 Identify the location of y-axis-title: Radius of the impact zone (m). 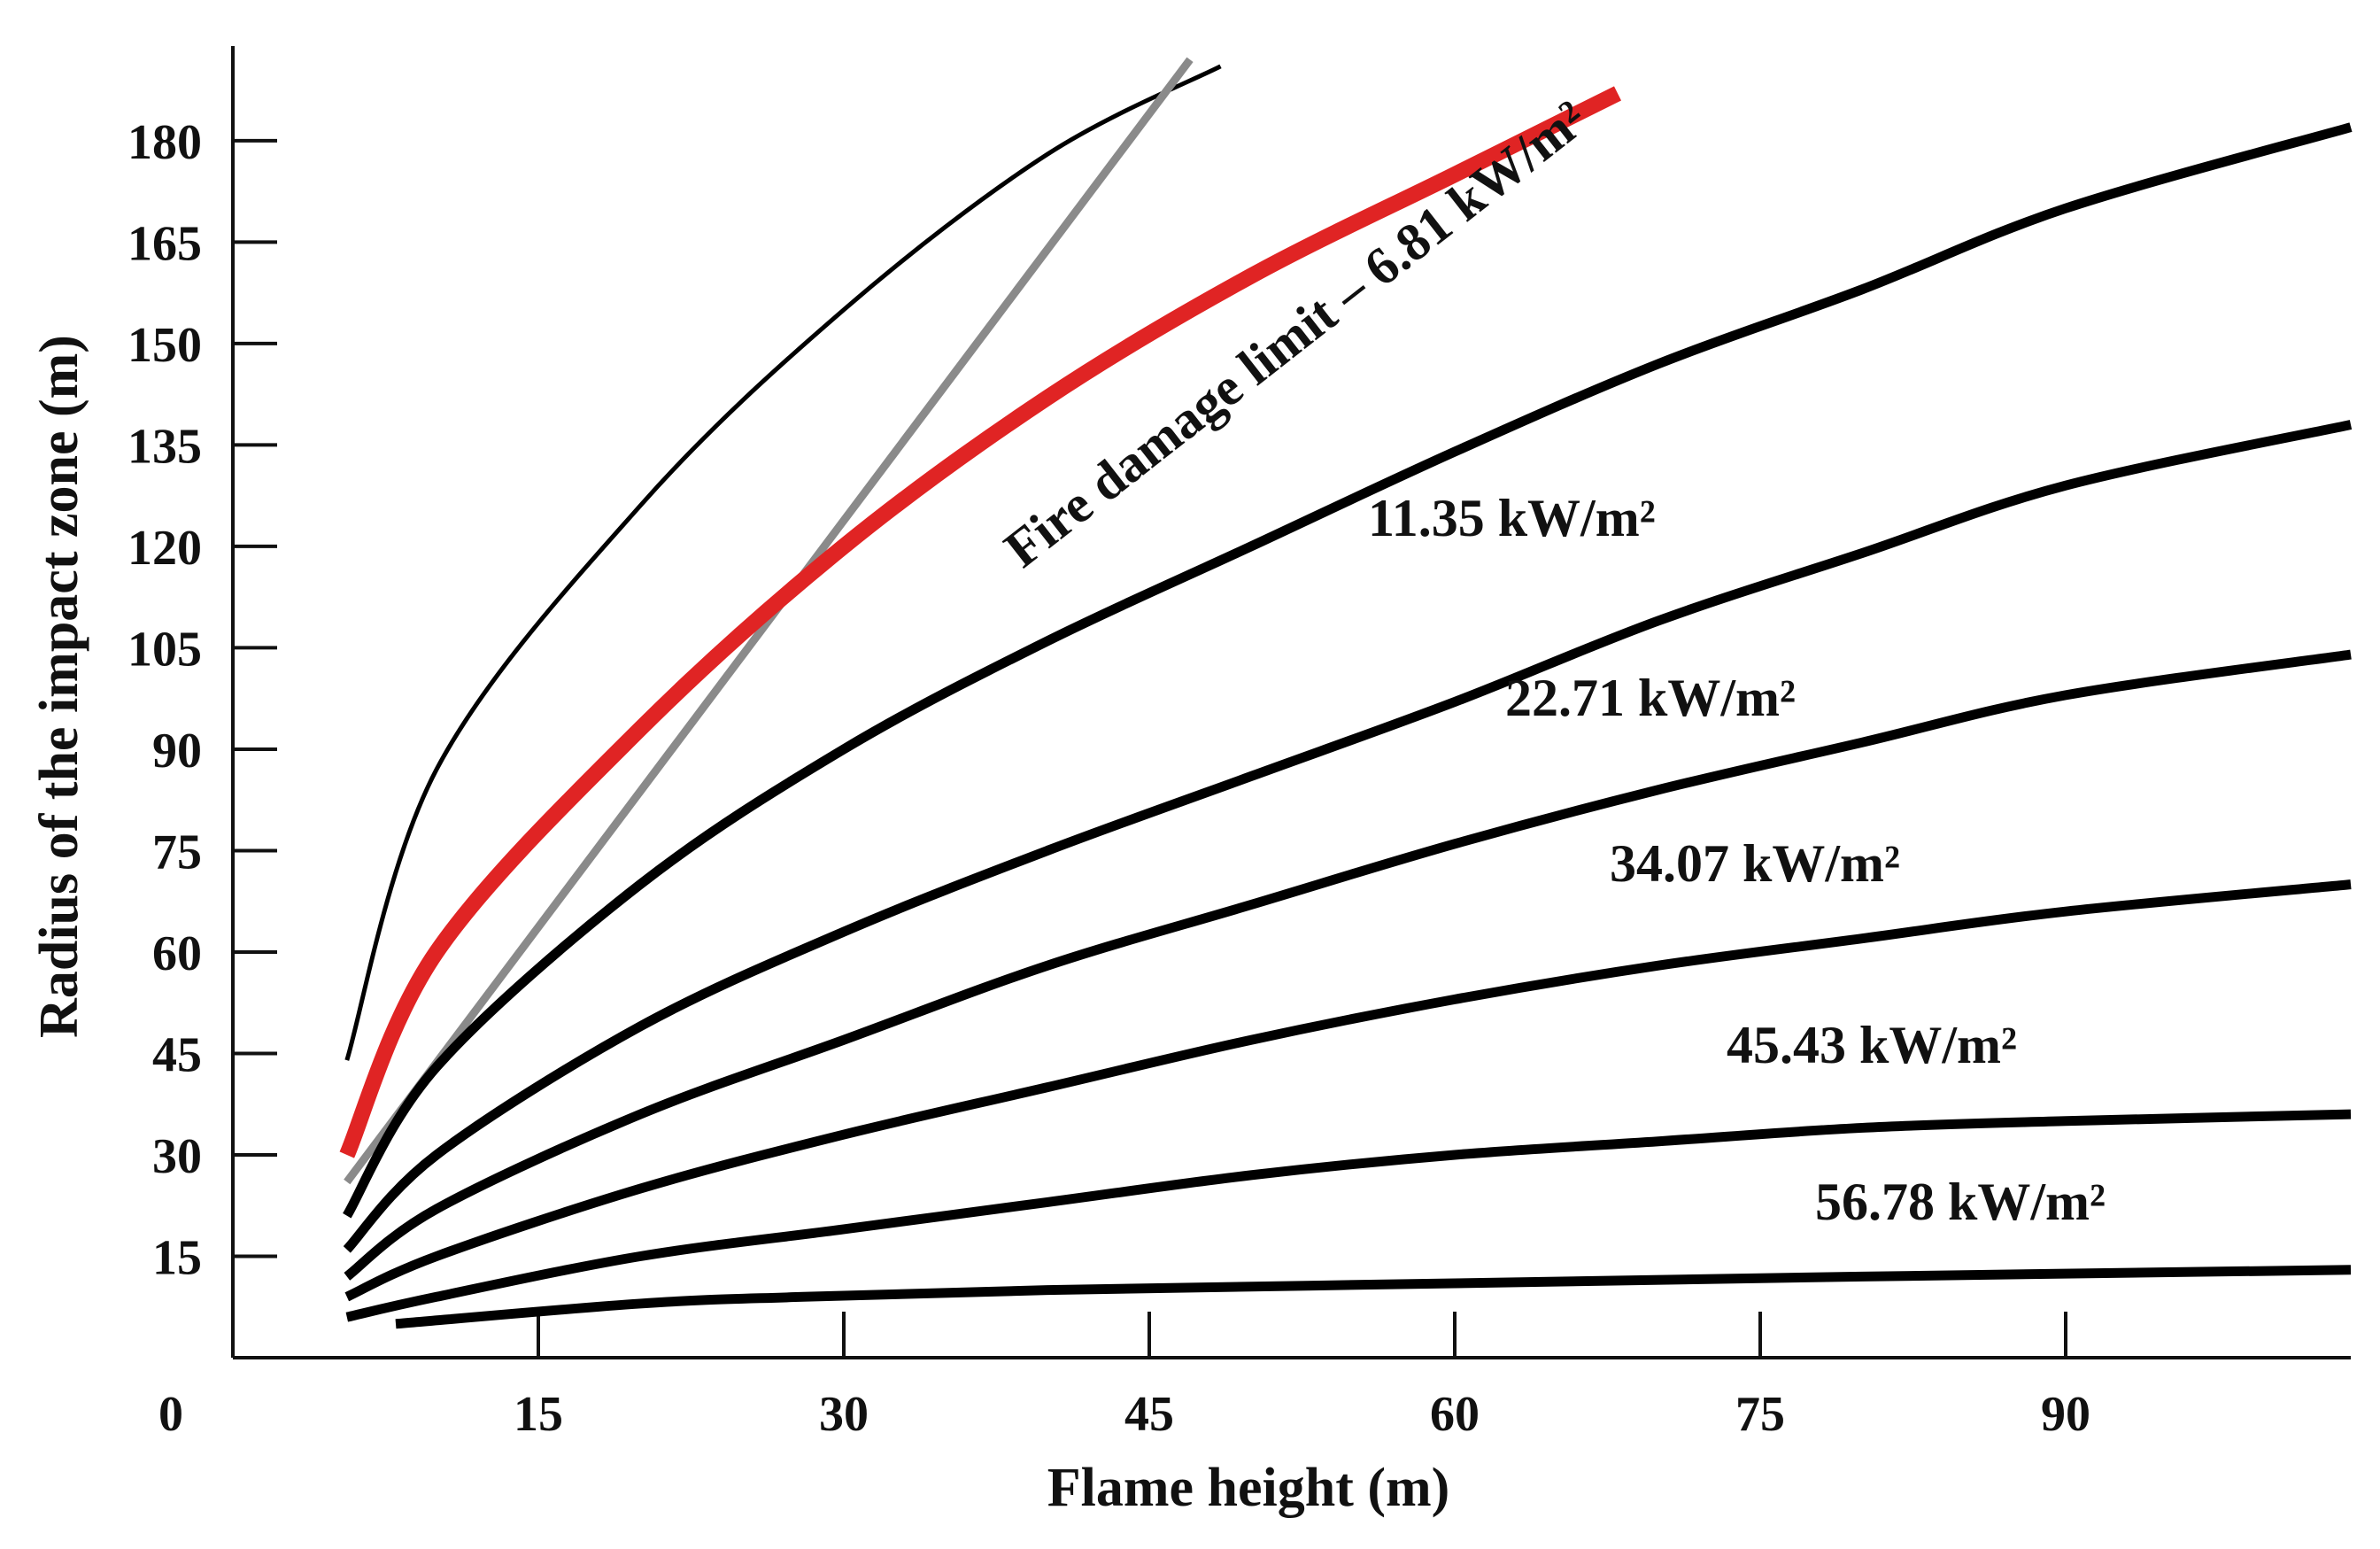
(59, 686).